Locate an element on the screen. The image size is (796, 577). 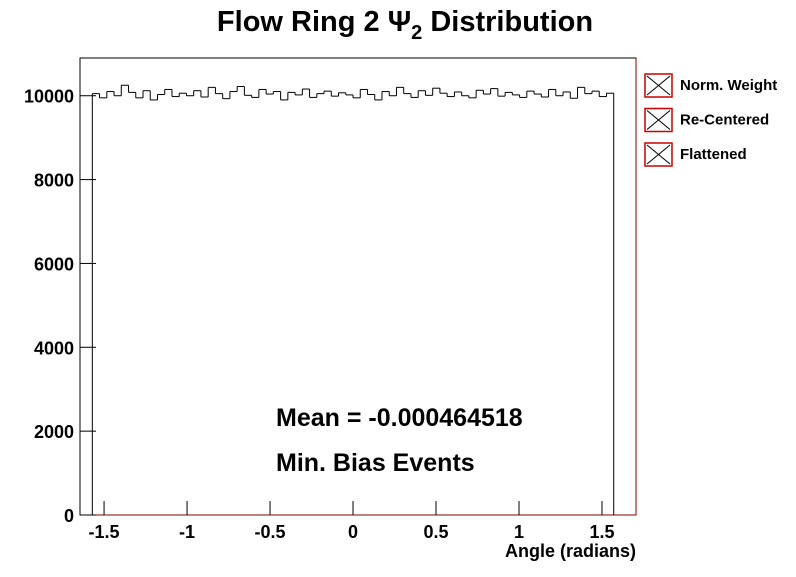
title-text: Flow Ring 2 Ψ is located at coordinates (314, 22).